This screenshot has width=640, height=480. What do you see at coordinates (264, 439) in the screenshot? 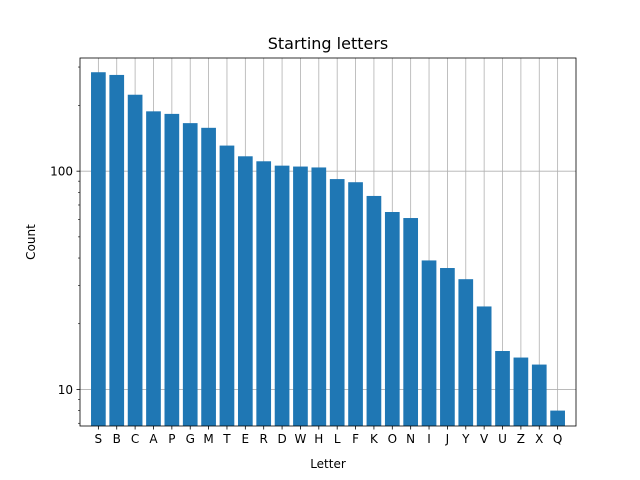
I see `x-tick-label: R` at bounding box center [264, 439].